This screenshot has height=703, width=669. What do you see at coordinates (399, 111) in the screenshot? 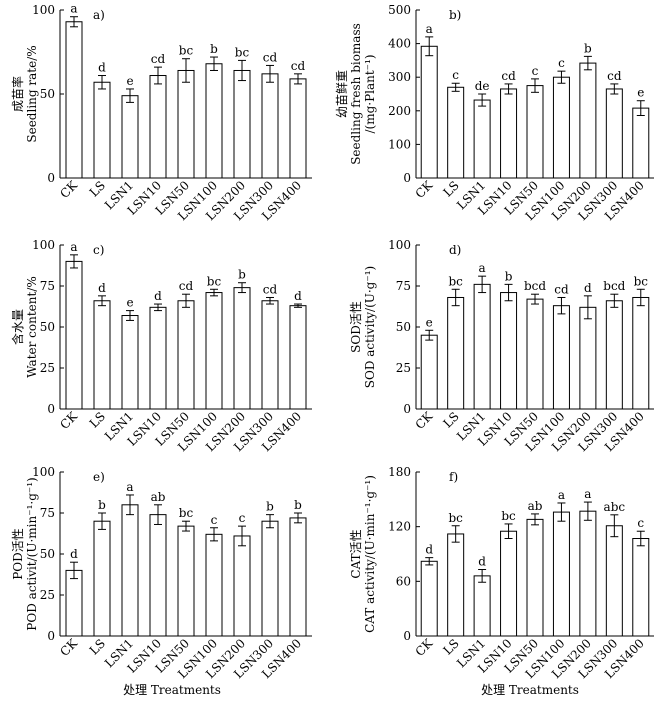
I see `y-tick-label: 200` at bounding box center [399, 111].